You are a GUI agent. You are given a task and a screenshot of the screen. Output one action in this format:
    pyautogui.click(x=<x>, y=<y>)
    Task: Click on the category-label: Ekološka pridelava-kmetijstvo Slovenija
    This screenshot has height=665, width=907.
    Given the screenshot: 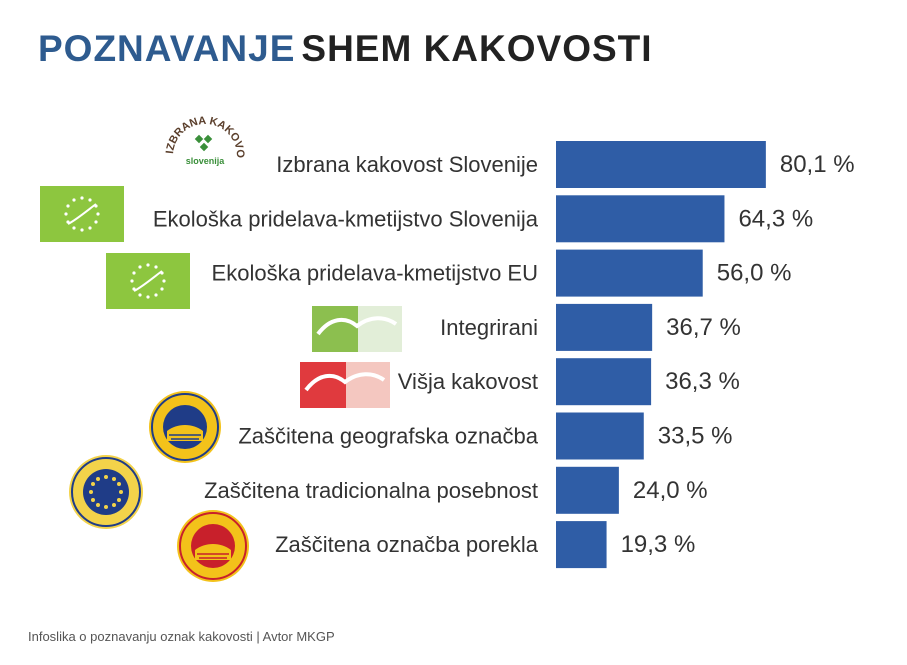 What is the action you would take?
    pyautogui.click(x=346, y=218)
    